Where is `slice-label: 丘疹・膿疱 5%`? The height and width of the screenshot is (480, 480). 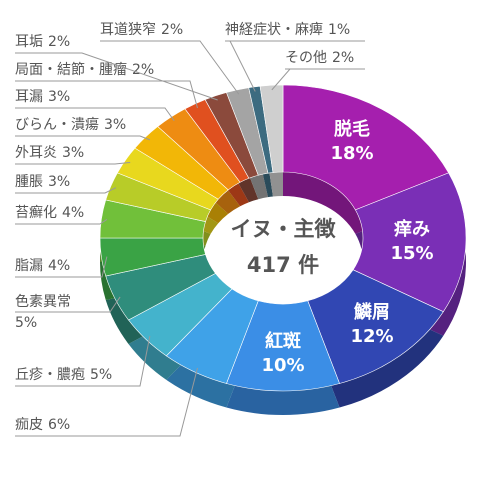
slice-label: 丘疹・膿疱 5% is located at coordinates (63, 375).